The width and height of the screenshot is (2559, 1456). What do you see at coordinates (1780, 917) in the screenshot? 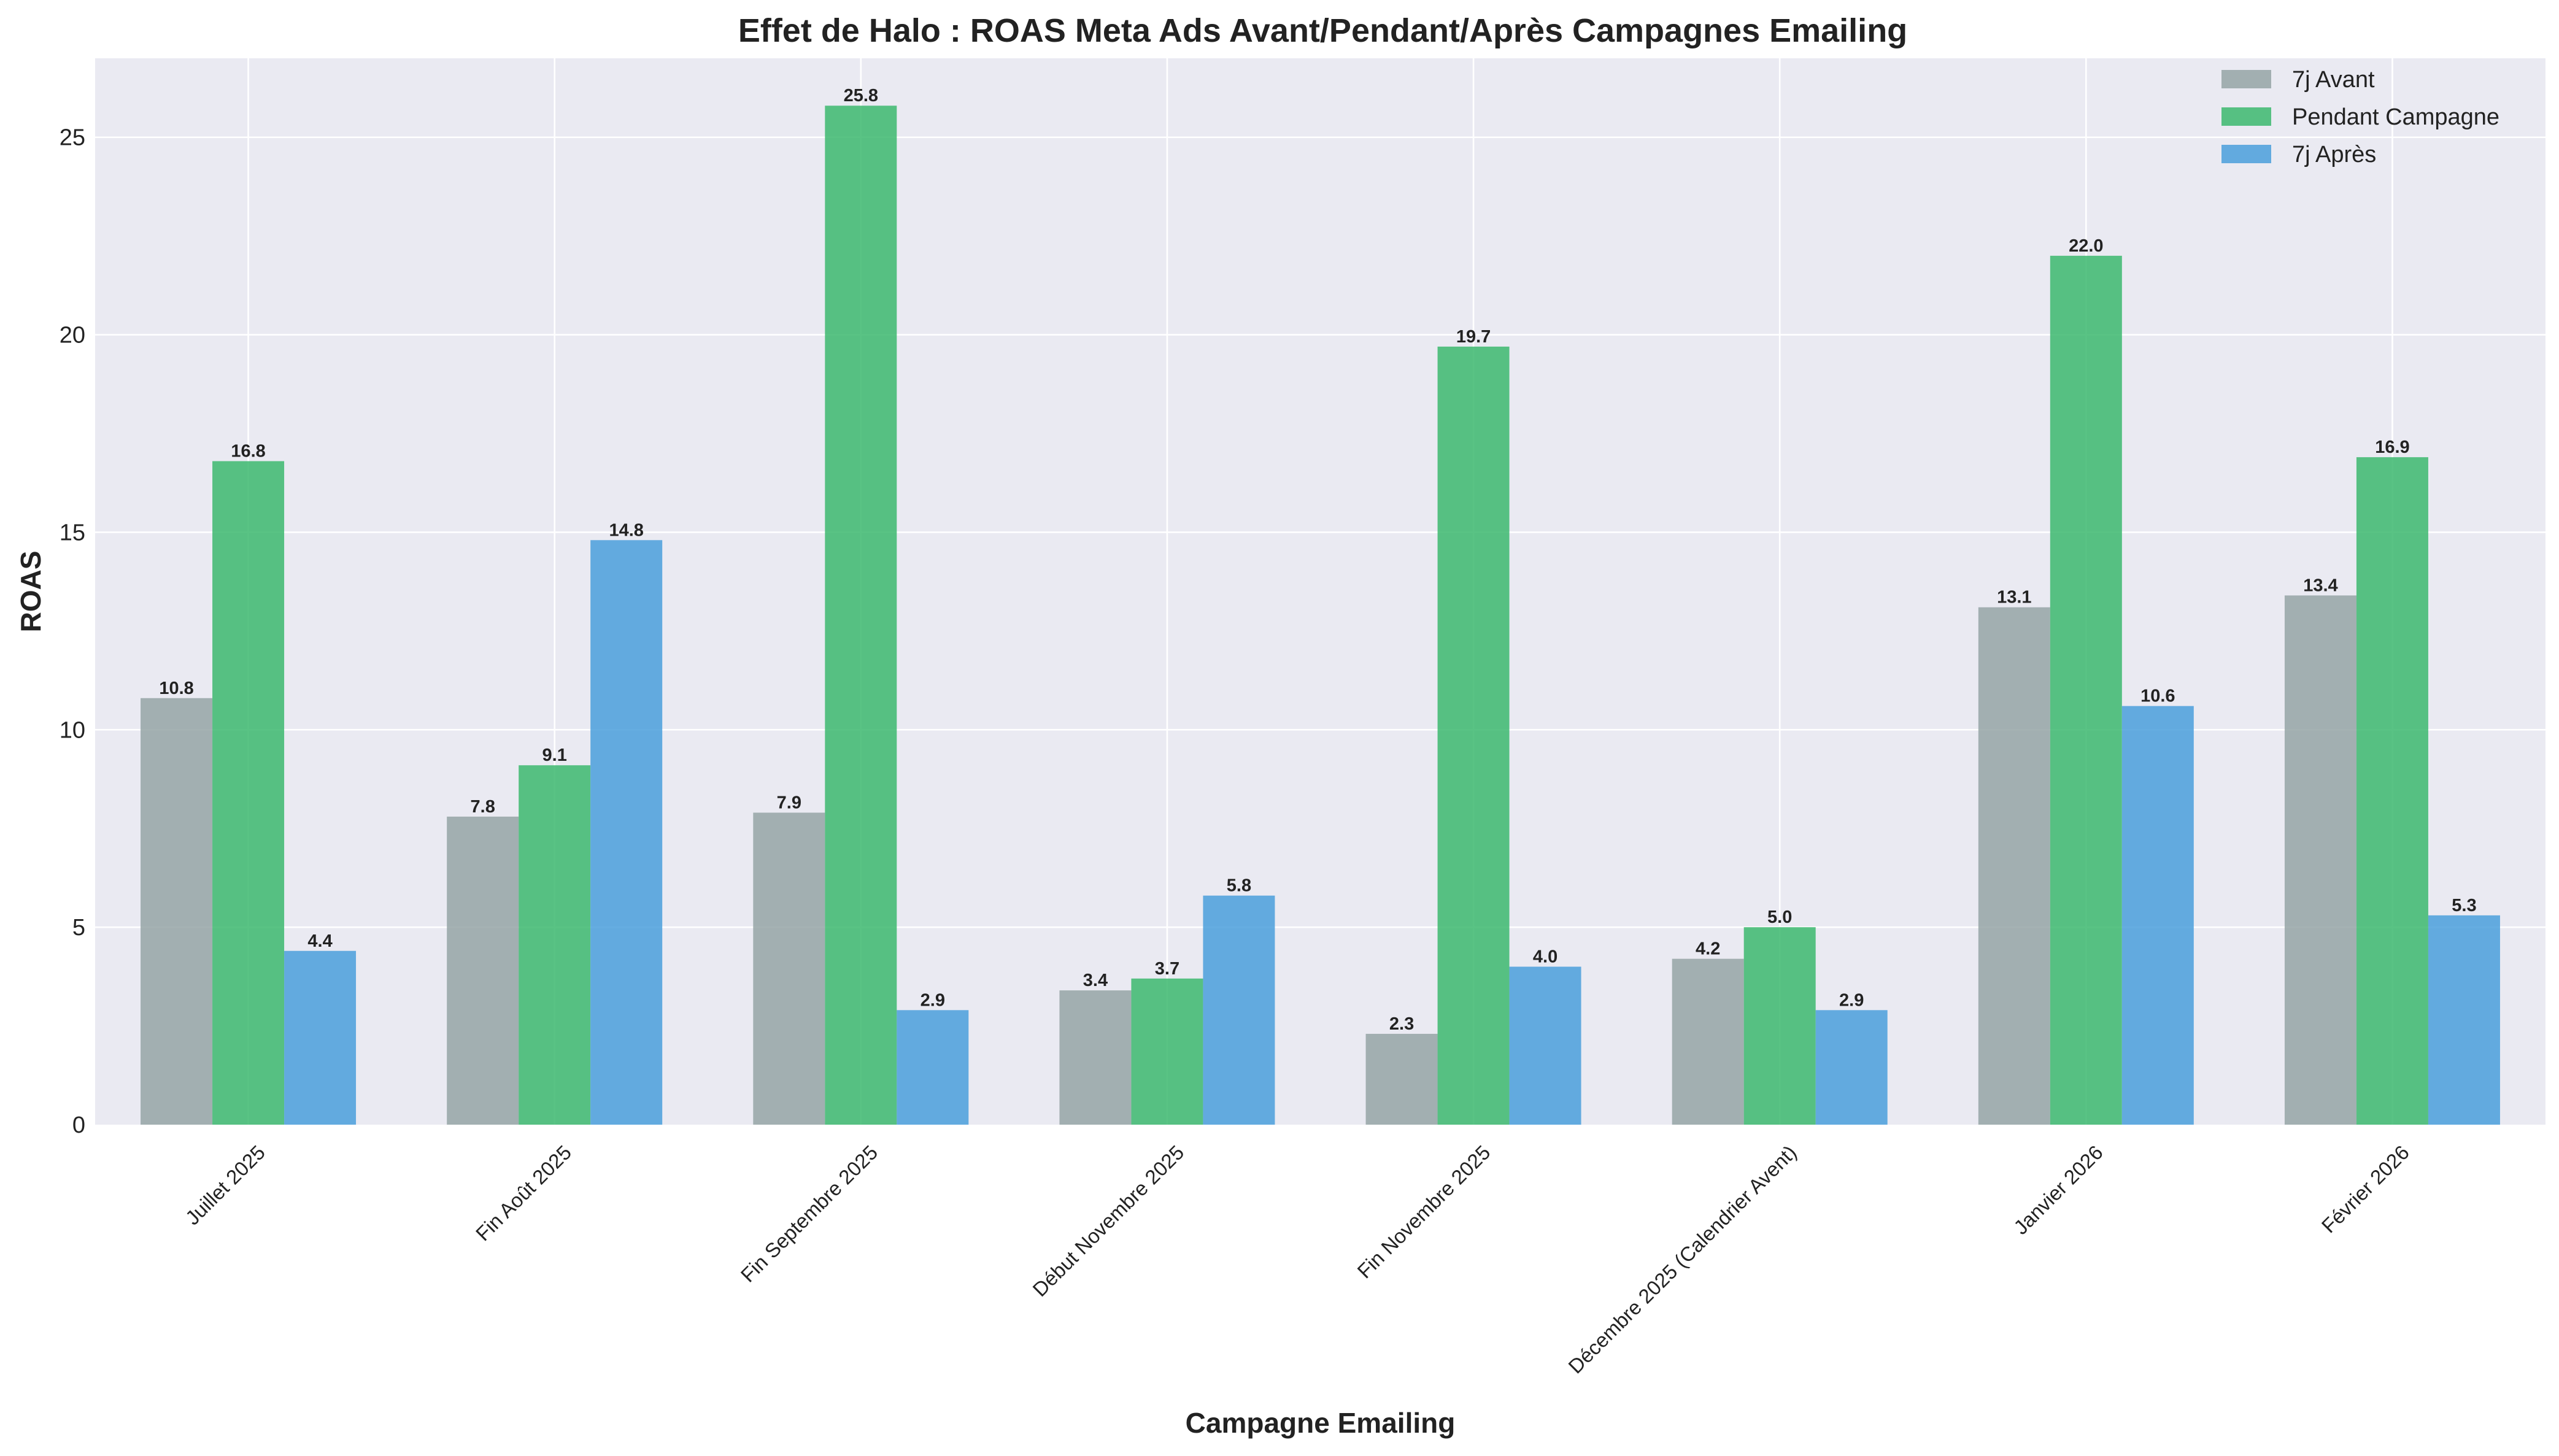
I see `bar-value-label: 5.0` at bounding box center [1780, 917].